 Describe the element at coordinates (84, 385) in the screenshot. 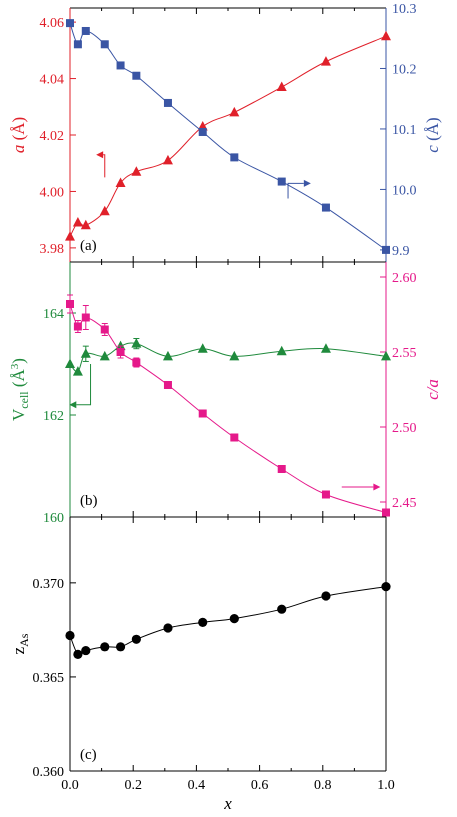

I see `axis-indicator-arrow-green` at that location.